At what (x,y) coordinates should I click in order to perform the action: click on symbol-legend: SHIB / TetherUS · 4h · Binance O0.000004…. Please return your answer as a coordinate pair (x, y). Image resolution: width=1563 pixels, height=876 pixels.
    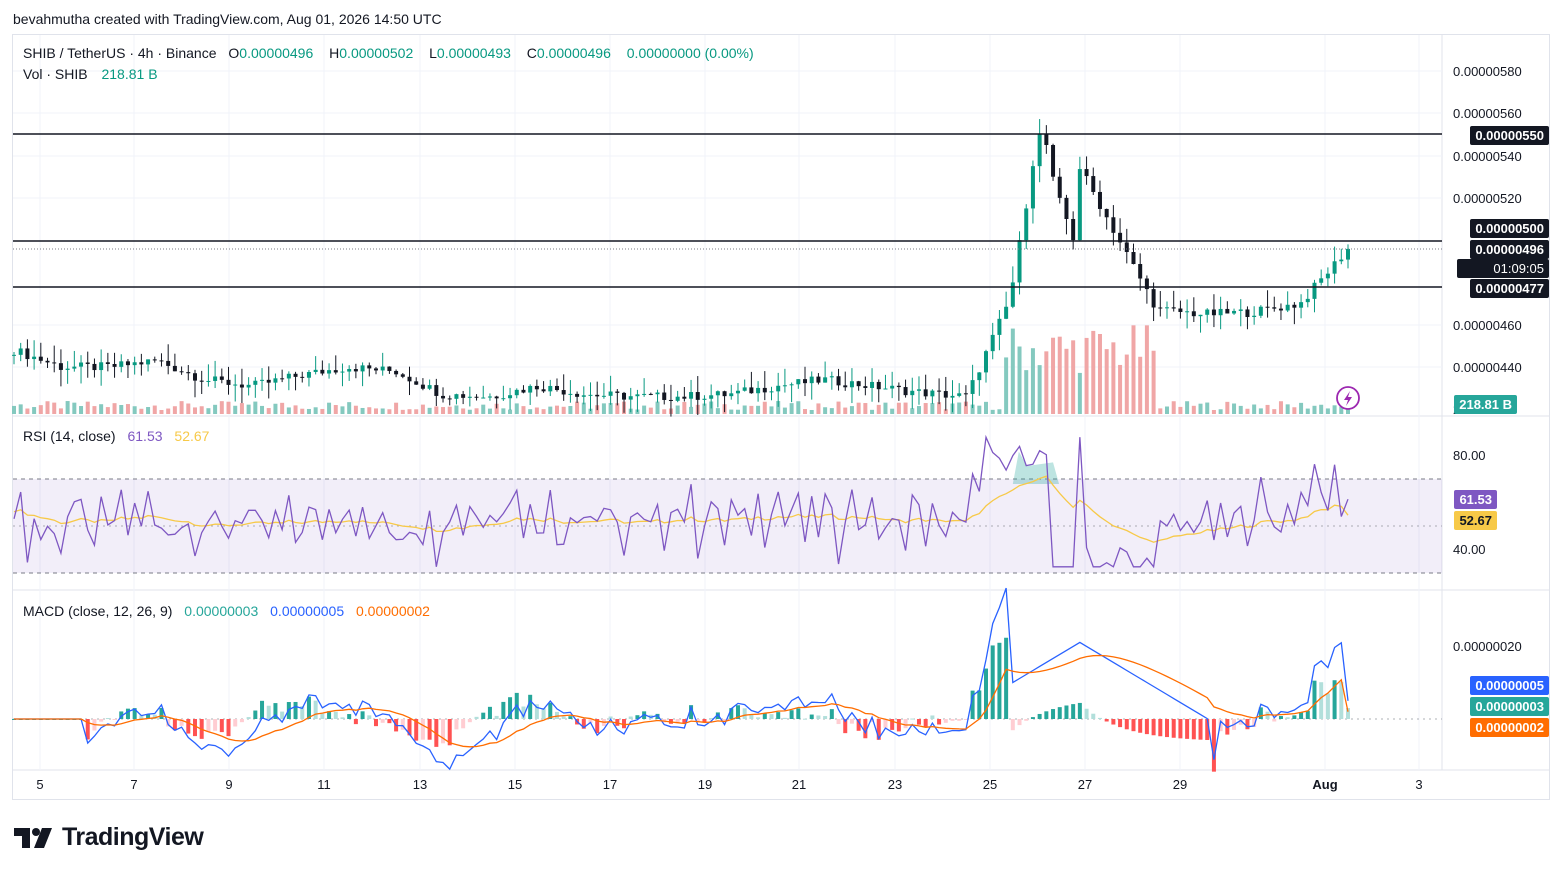
    Looking at the image, I should click on (390, 53).